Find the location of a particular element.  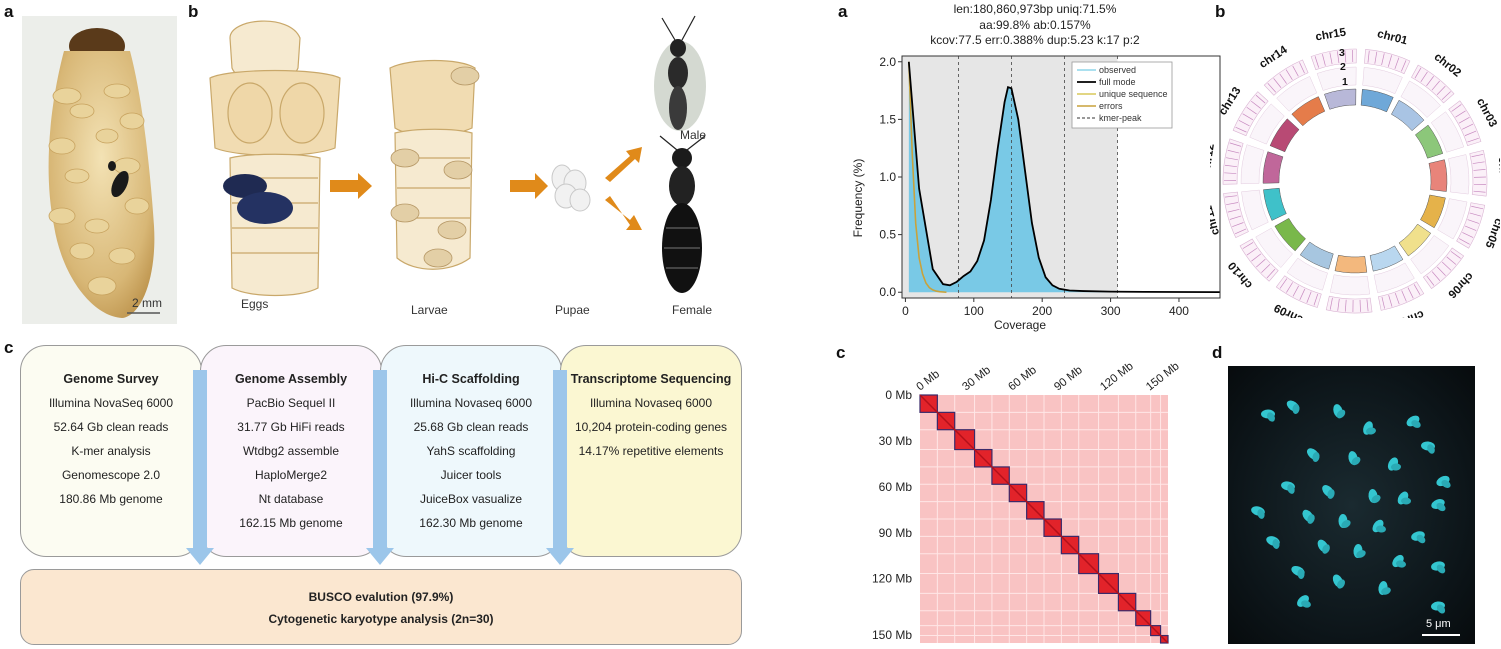

chart-x-label: Coverage is located at coordinates (1020, 325).